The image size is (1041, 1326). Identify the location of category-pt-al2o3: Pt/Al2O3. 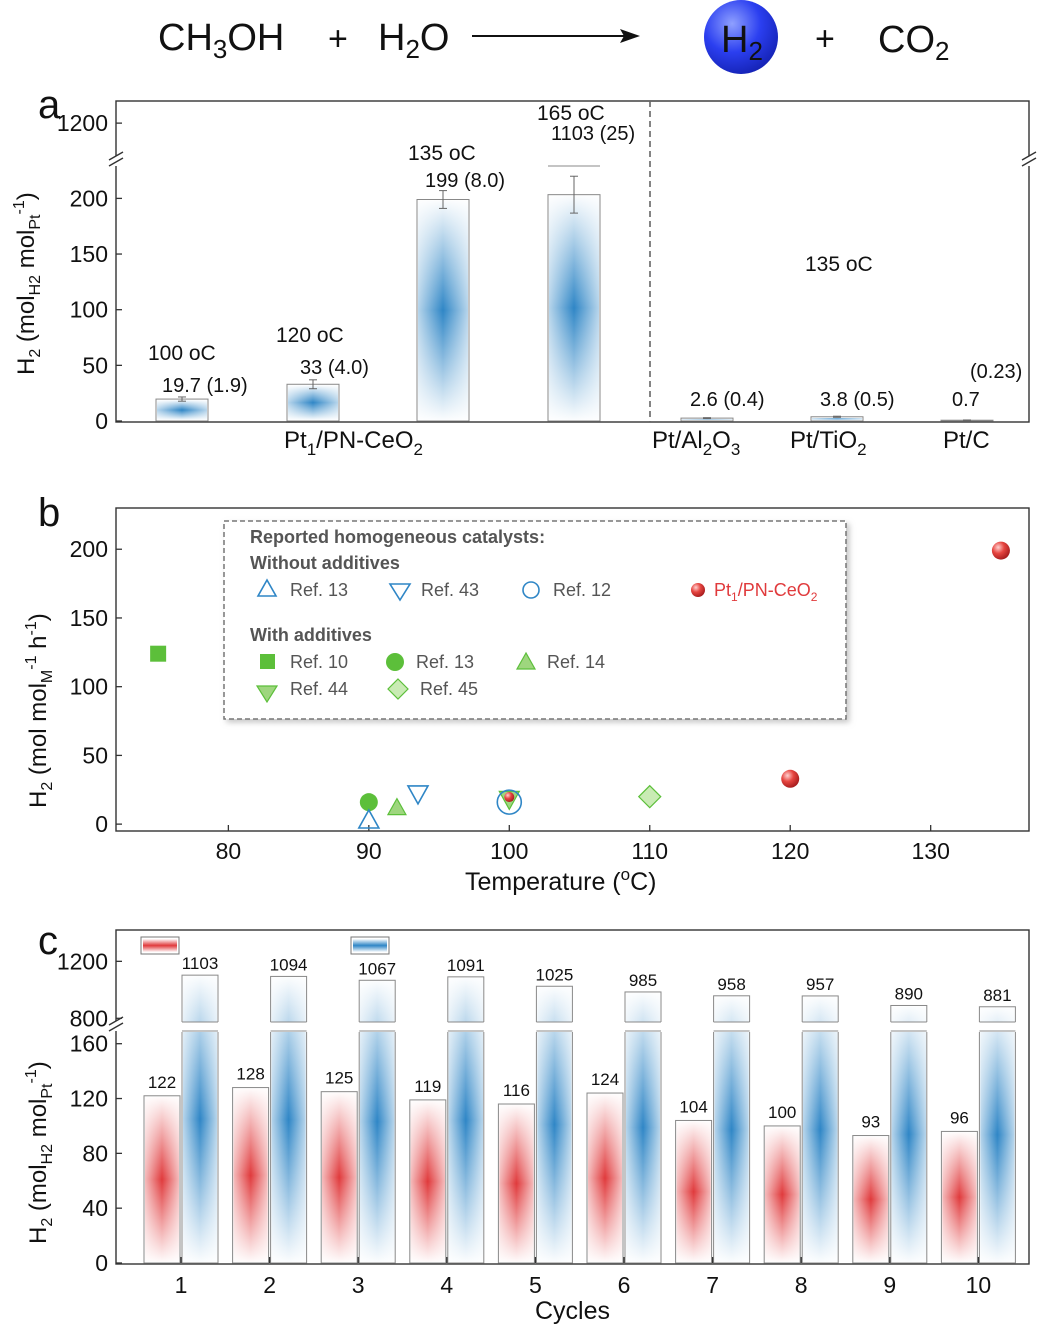
(696, 443).